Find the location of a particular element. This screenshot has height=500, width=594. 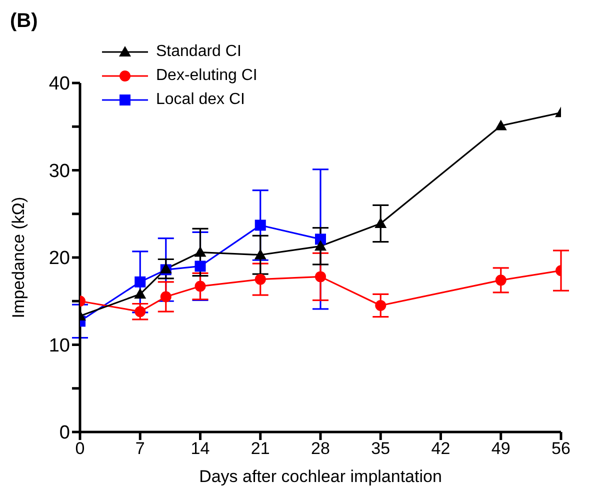

y-tick-label: 40 is located at coordinates (59, 84).